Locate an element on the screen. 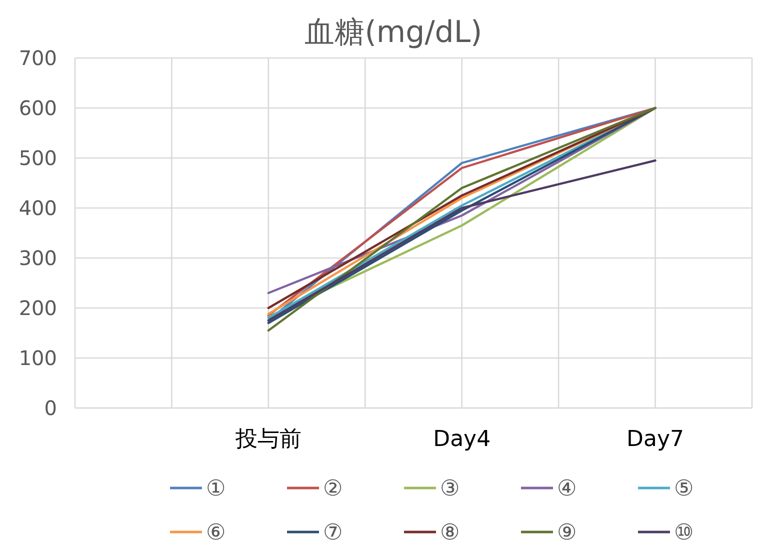 This screenshot has height=546, width=760. y-tick-label: 300 is located at coordinates (37, 258).